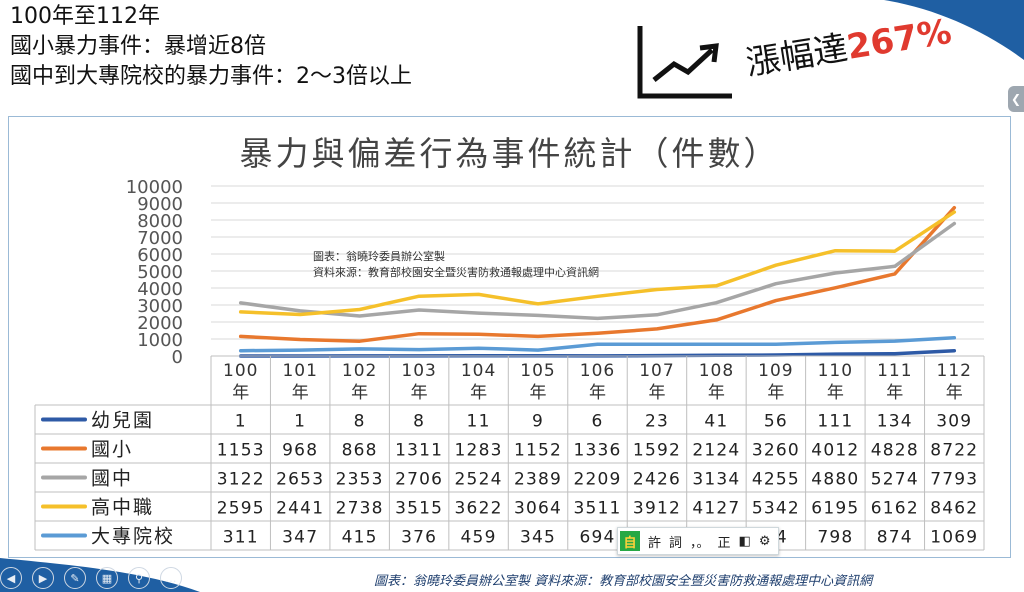 The width and height of the screenshot is (1024, 592). I want to click on table-cell: 1283, so click(479, 451).